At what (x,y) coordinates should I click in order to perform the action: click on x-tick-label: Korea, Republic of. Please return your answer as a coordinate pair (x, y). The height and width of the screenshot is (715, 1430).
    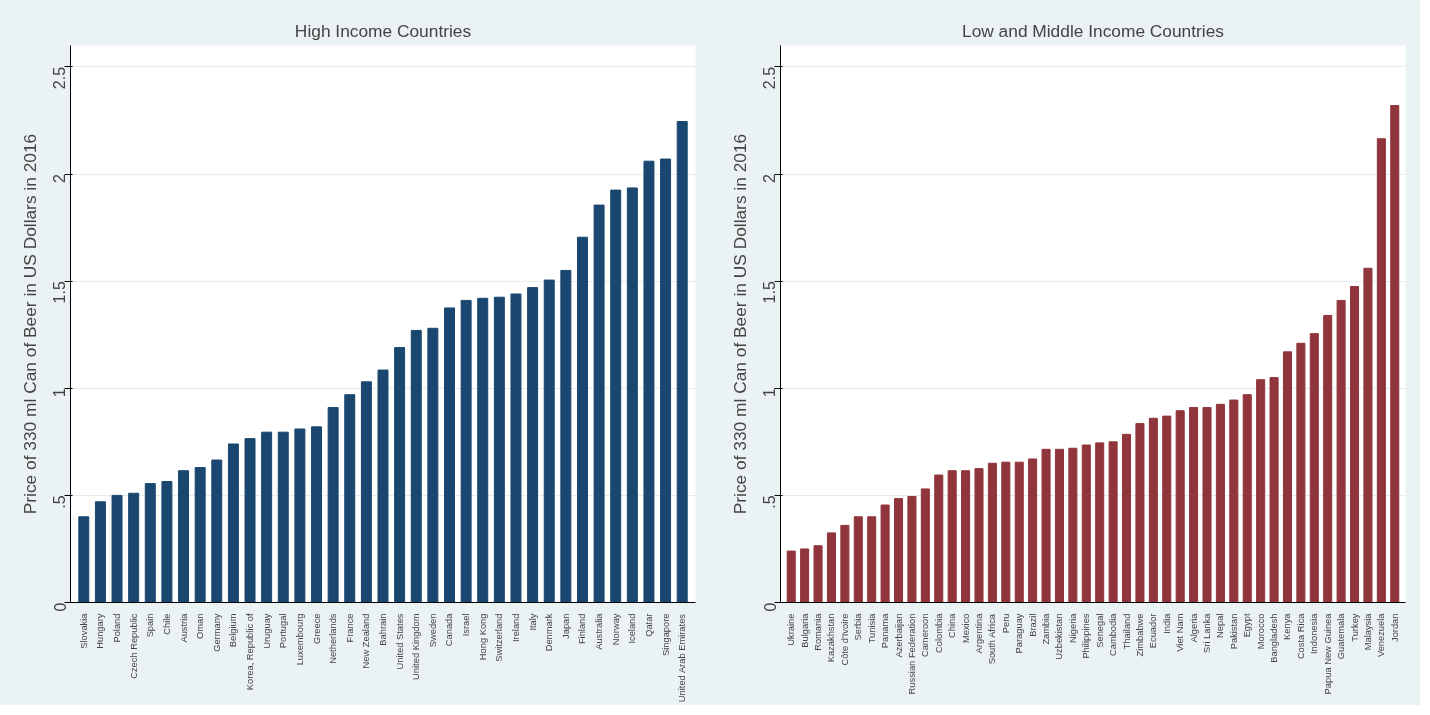
    Looking at the image, I should click on (250, 652).